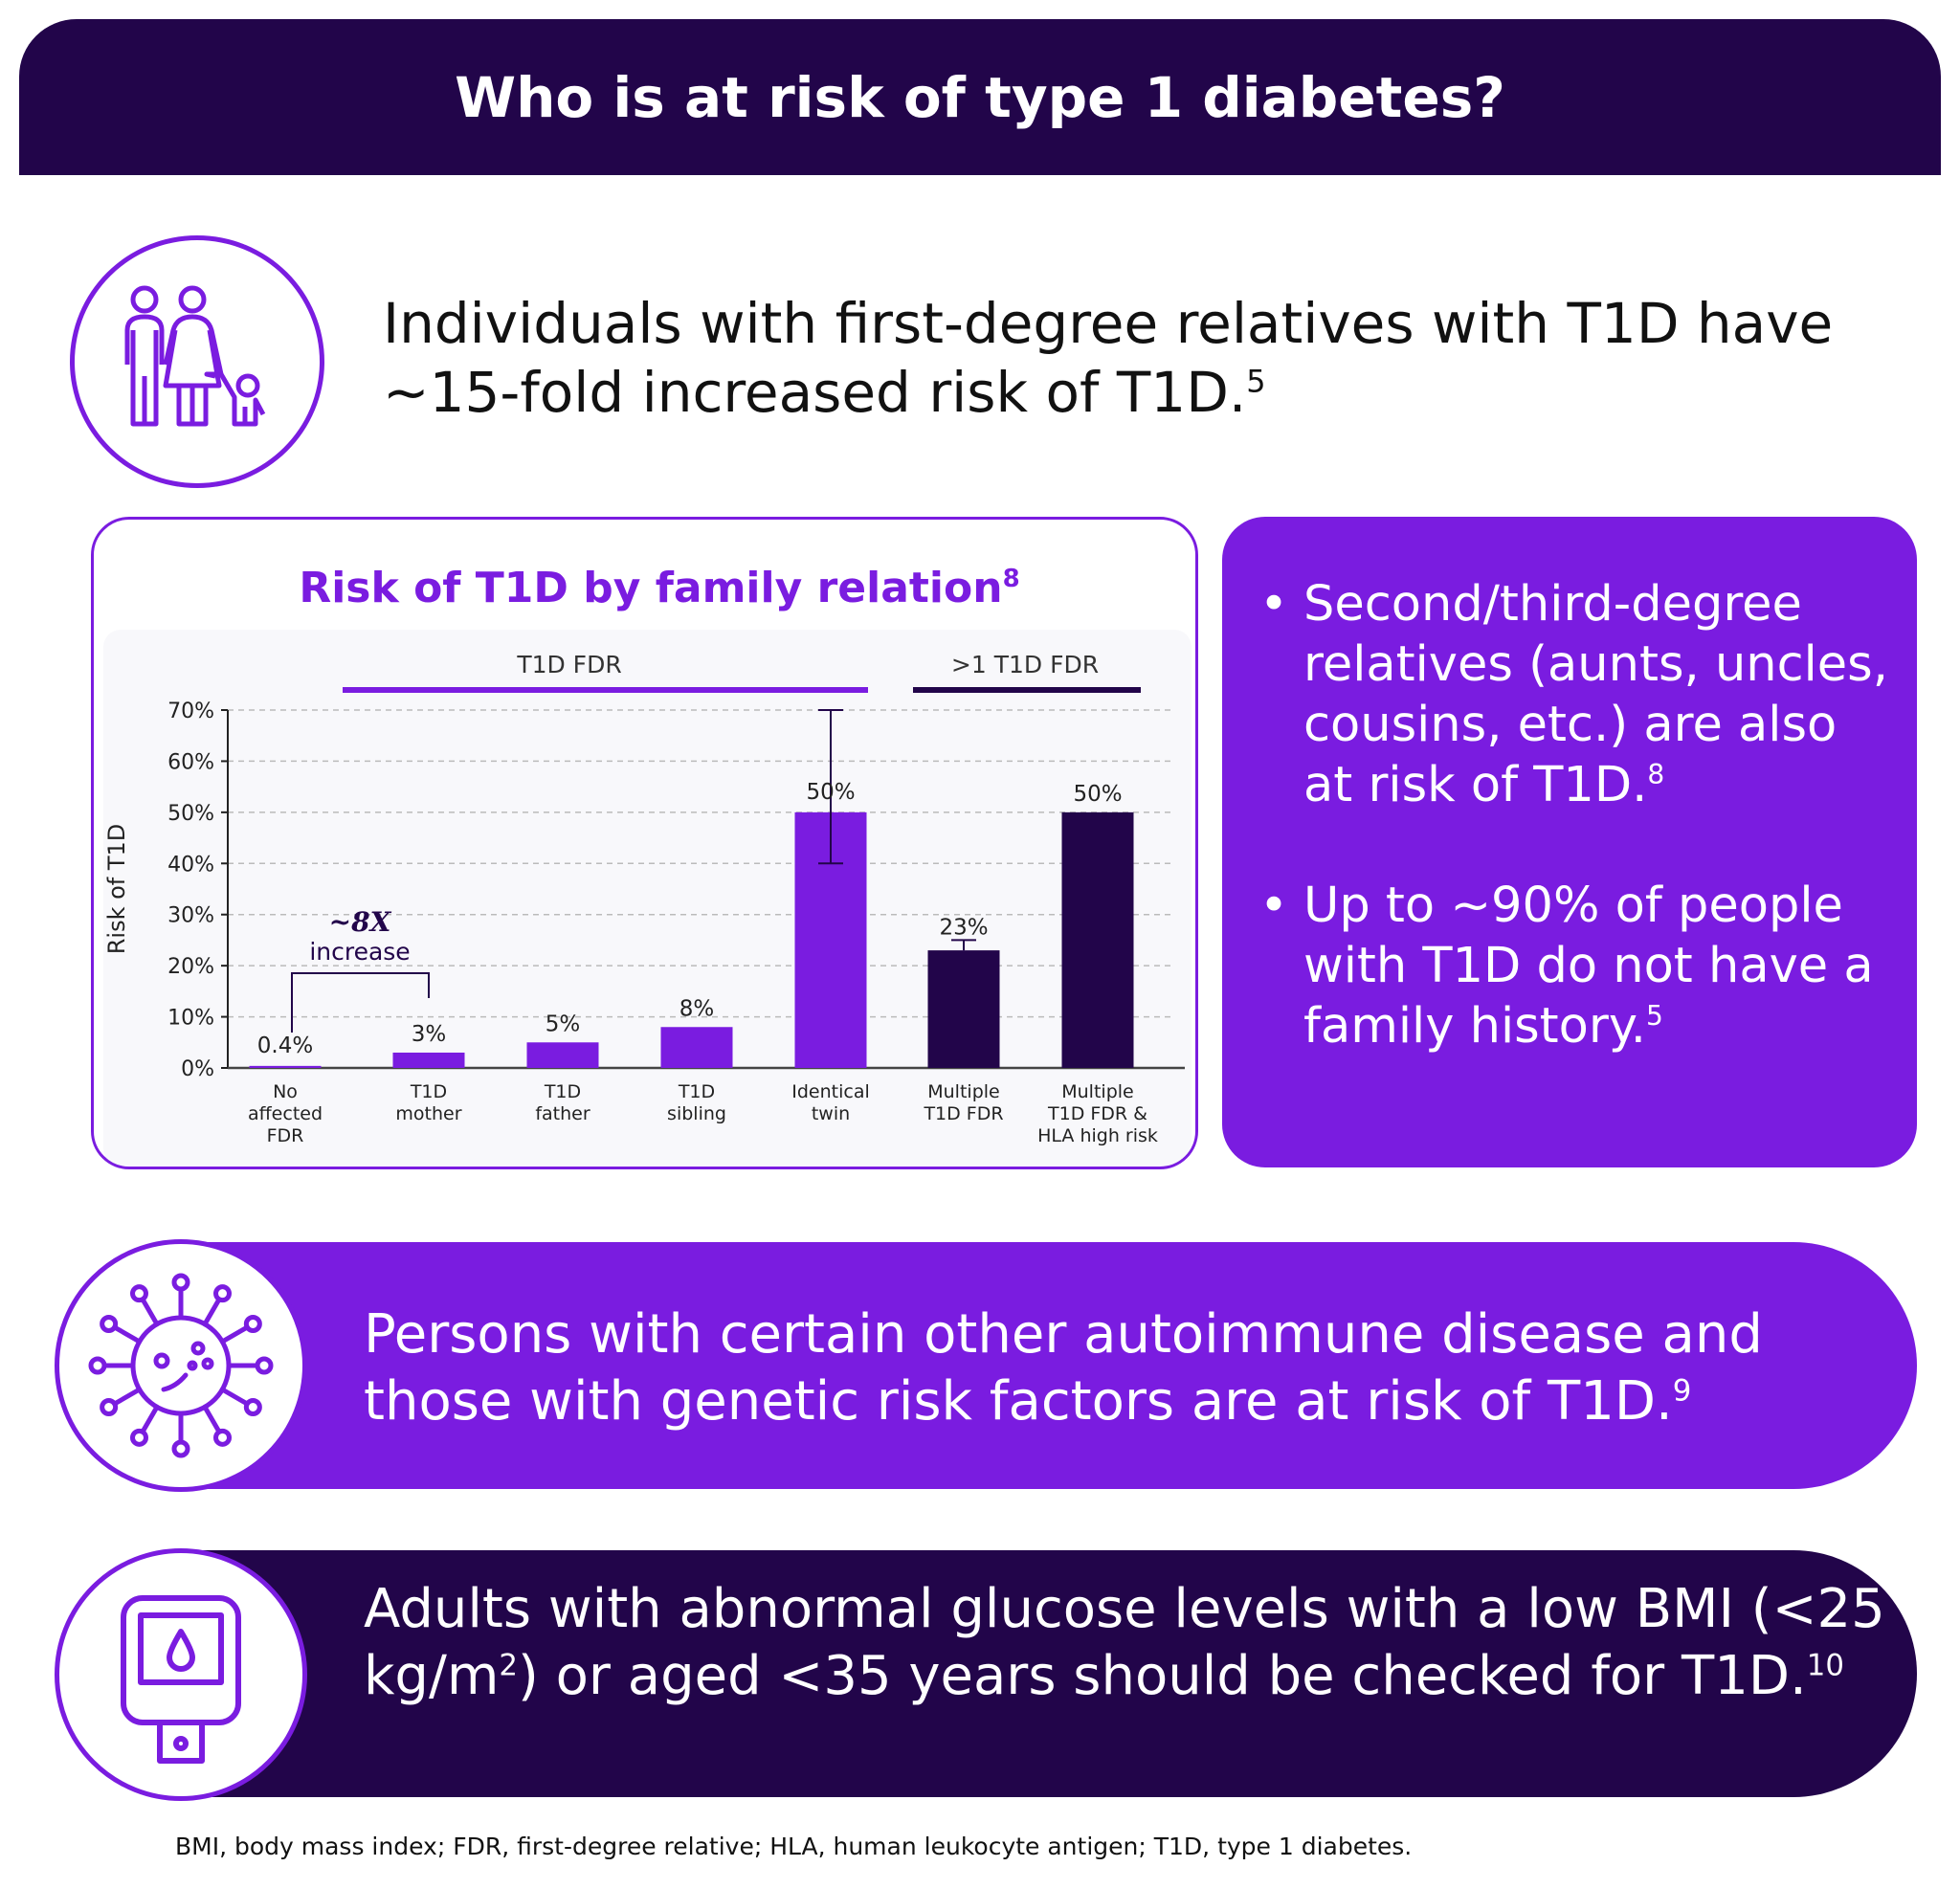 The image size is (1960, 1889). What do you see at coordinates (963, 1113) in the screenshot?
I see `category-label: T1D FDR` at bounding box center [963, 1113].